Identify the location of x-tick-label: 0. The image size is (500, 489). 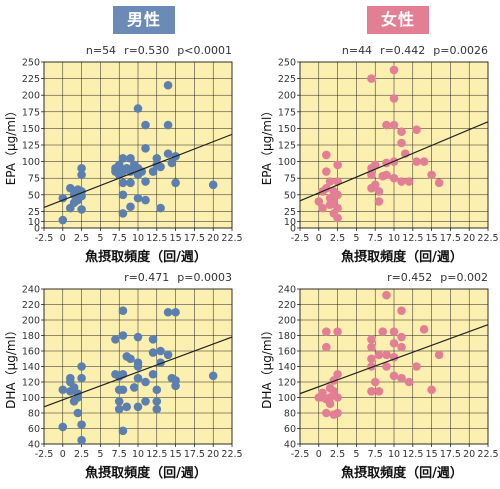
(63, 238).